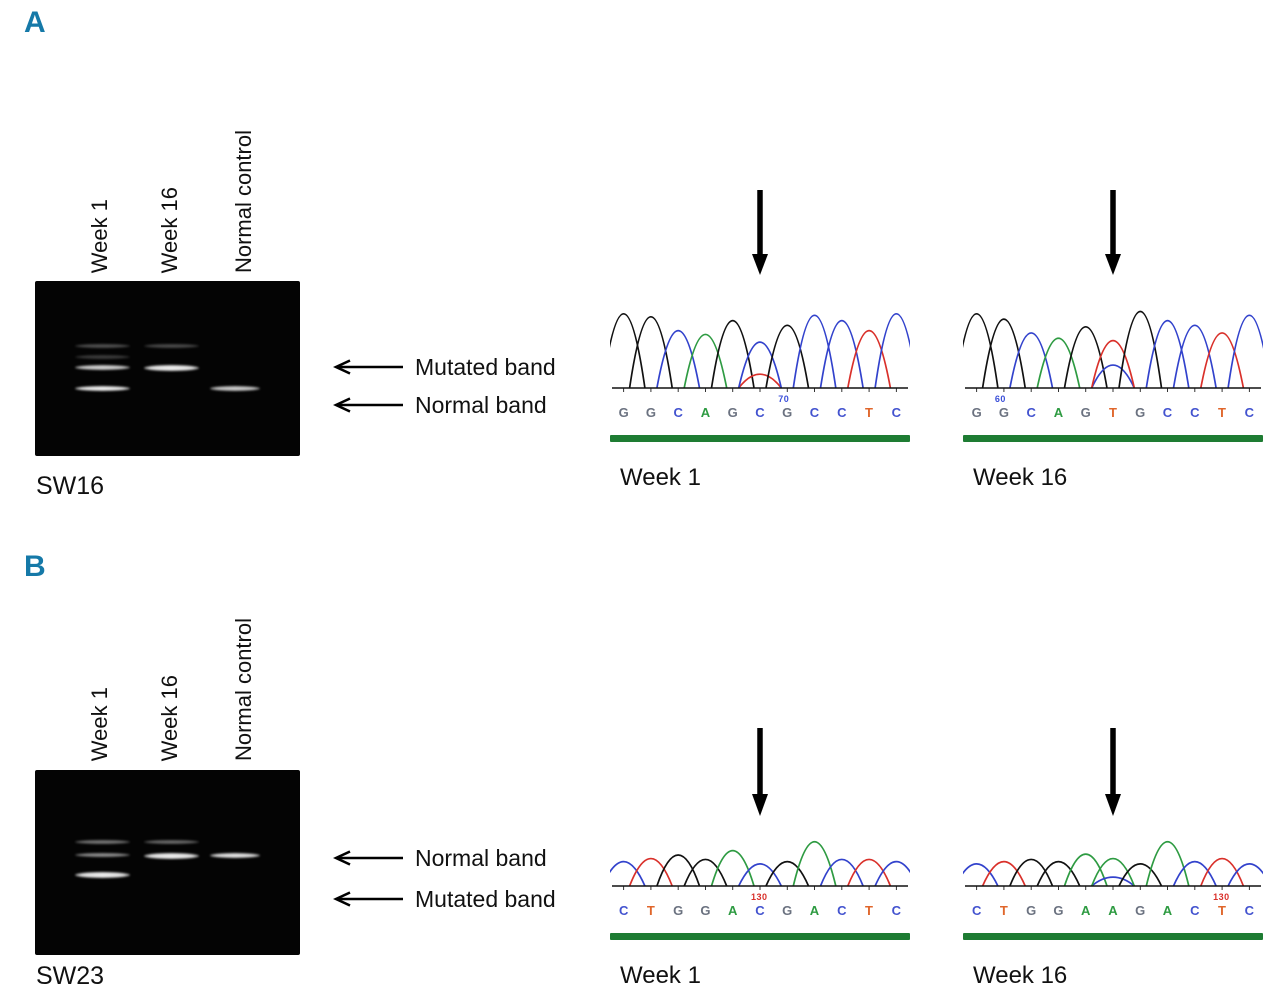 This screenshot has height=1005, width=1280. I want to click on position-number: 130, so click(759, 897).